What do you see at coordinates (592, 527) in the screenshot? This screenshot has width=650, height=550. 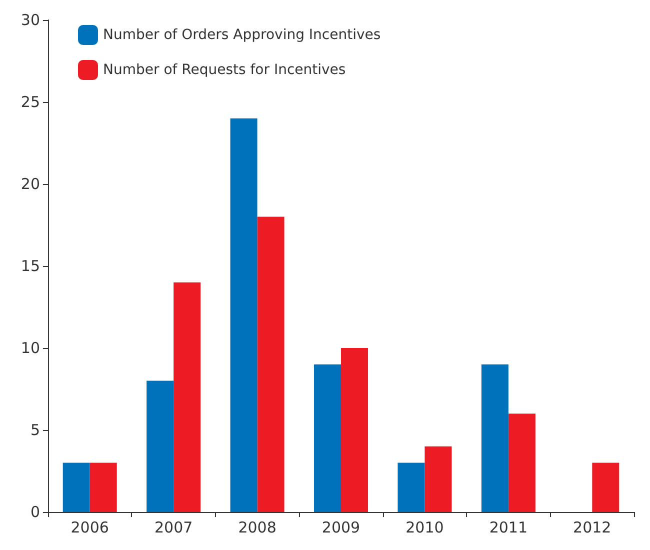 I see `x-tick-label: 2012` at bounding box center [592, 527].